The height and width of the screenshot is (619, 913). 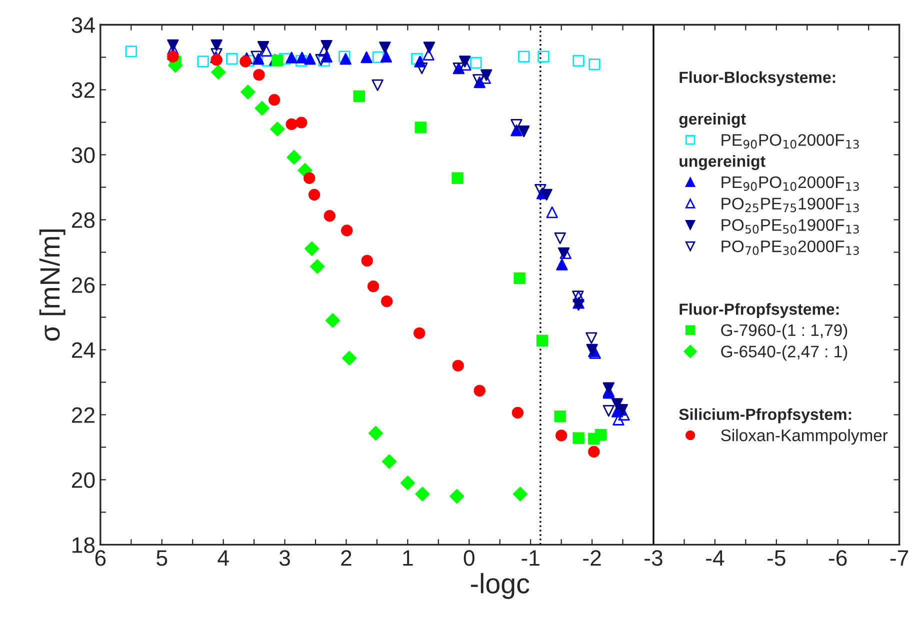 What do you see at coordinates (408, 558) in the screenshot?
I see `x-tick-label: 1` at bounding box center [408, 558].